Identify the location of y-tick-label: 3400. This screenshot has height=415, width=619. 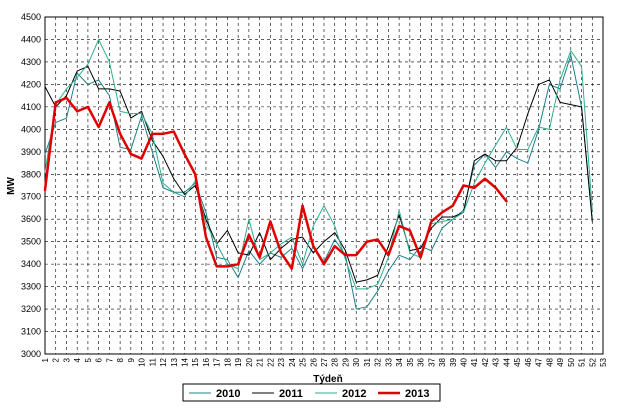
(31, 264).